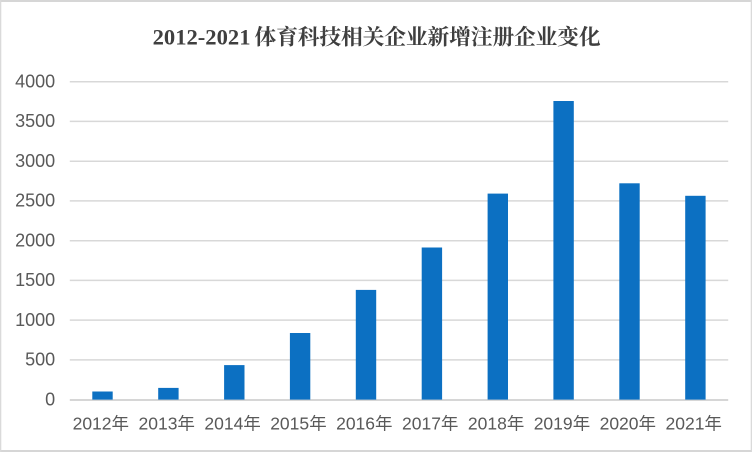  I want to click on svg-text: 3000, so click(35, 161).